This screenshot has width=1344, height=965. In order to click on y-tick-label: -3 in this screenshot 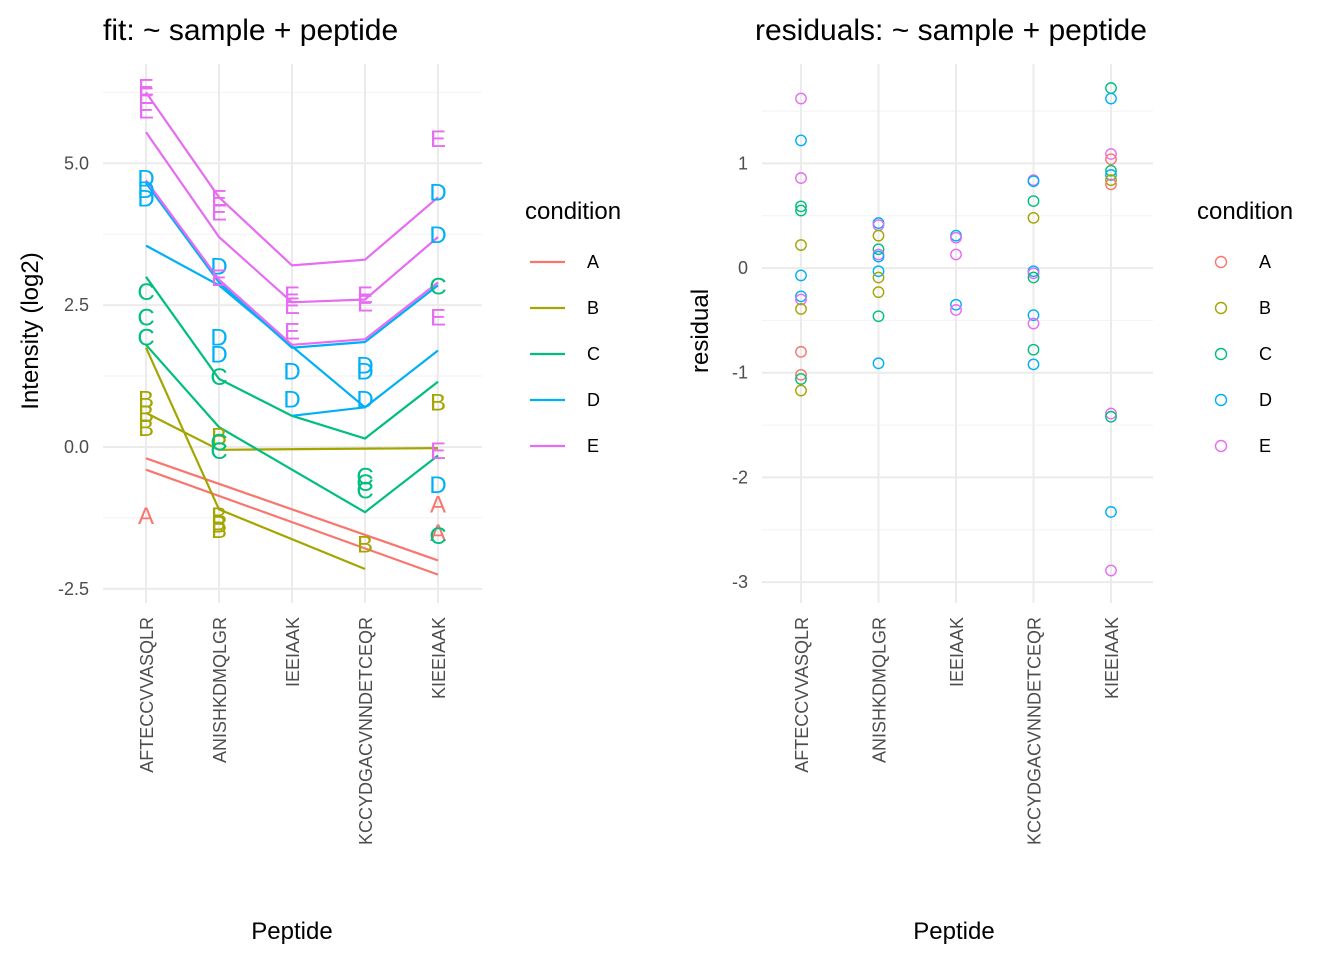, I will do `click(740, 582)`.